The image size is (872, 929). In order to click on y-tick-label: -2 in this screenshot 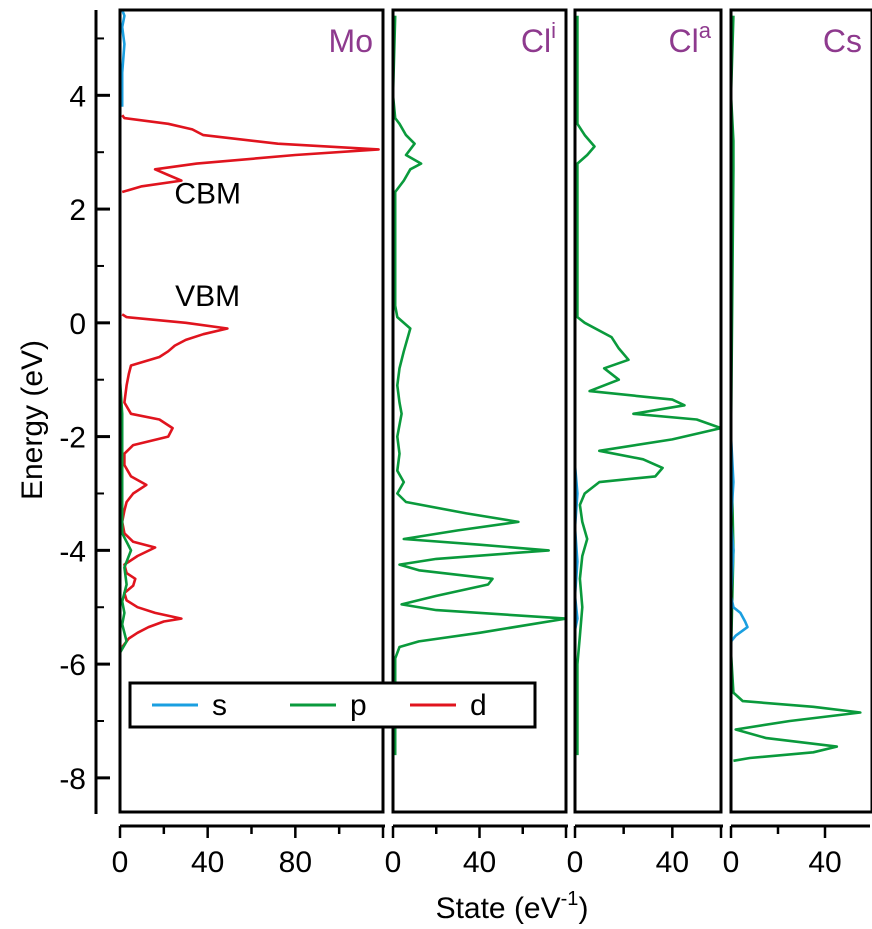, I will do `click(72, 438)`.